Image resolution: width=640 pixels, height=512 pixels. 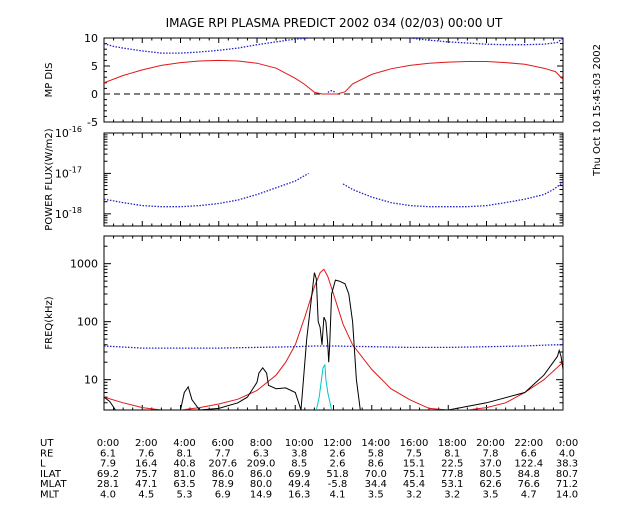 What do you see at coordinates (49, 322) in the screenshot?
I see `freq-y-axis-label: FREQ(kHz)` at bounding box center [49, 322].